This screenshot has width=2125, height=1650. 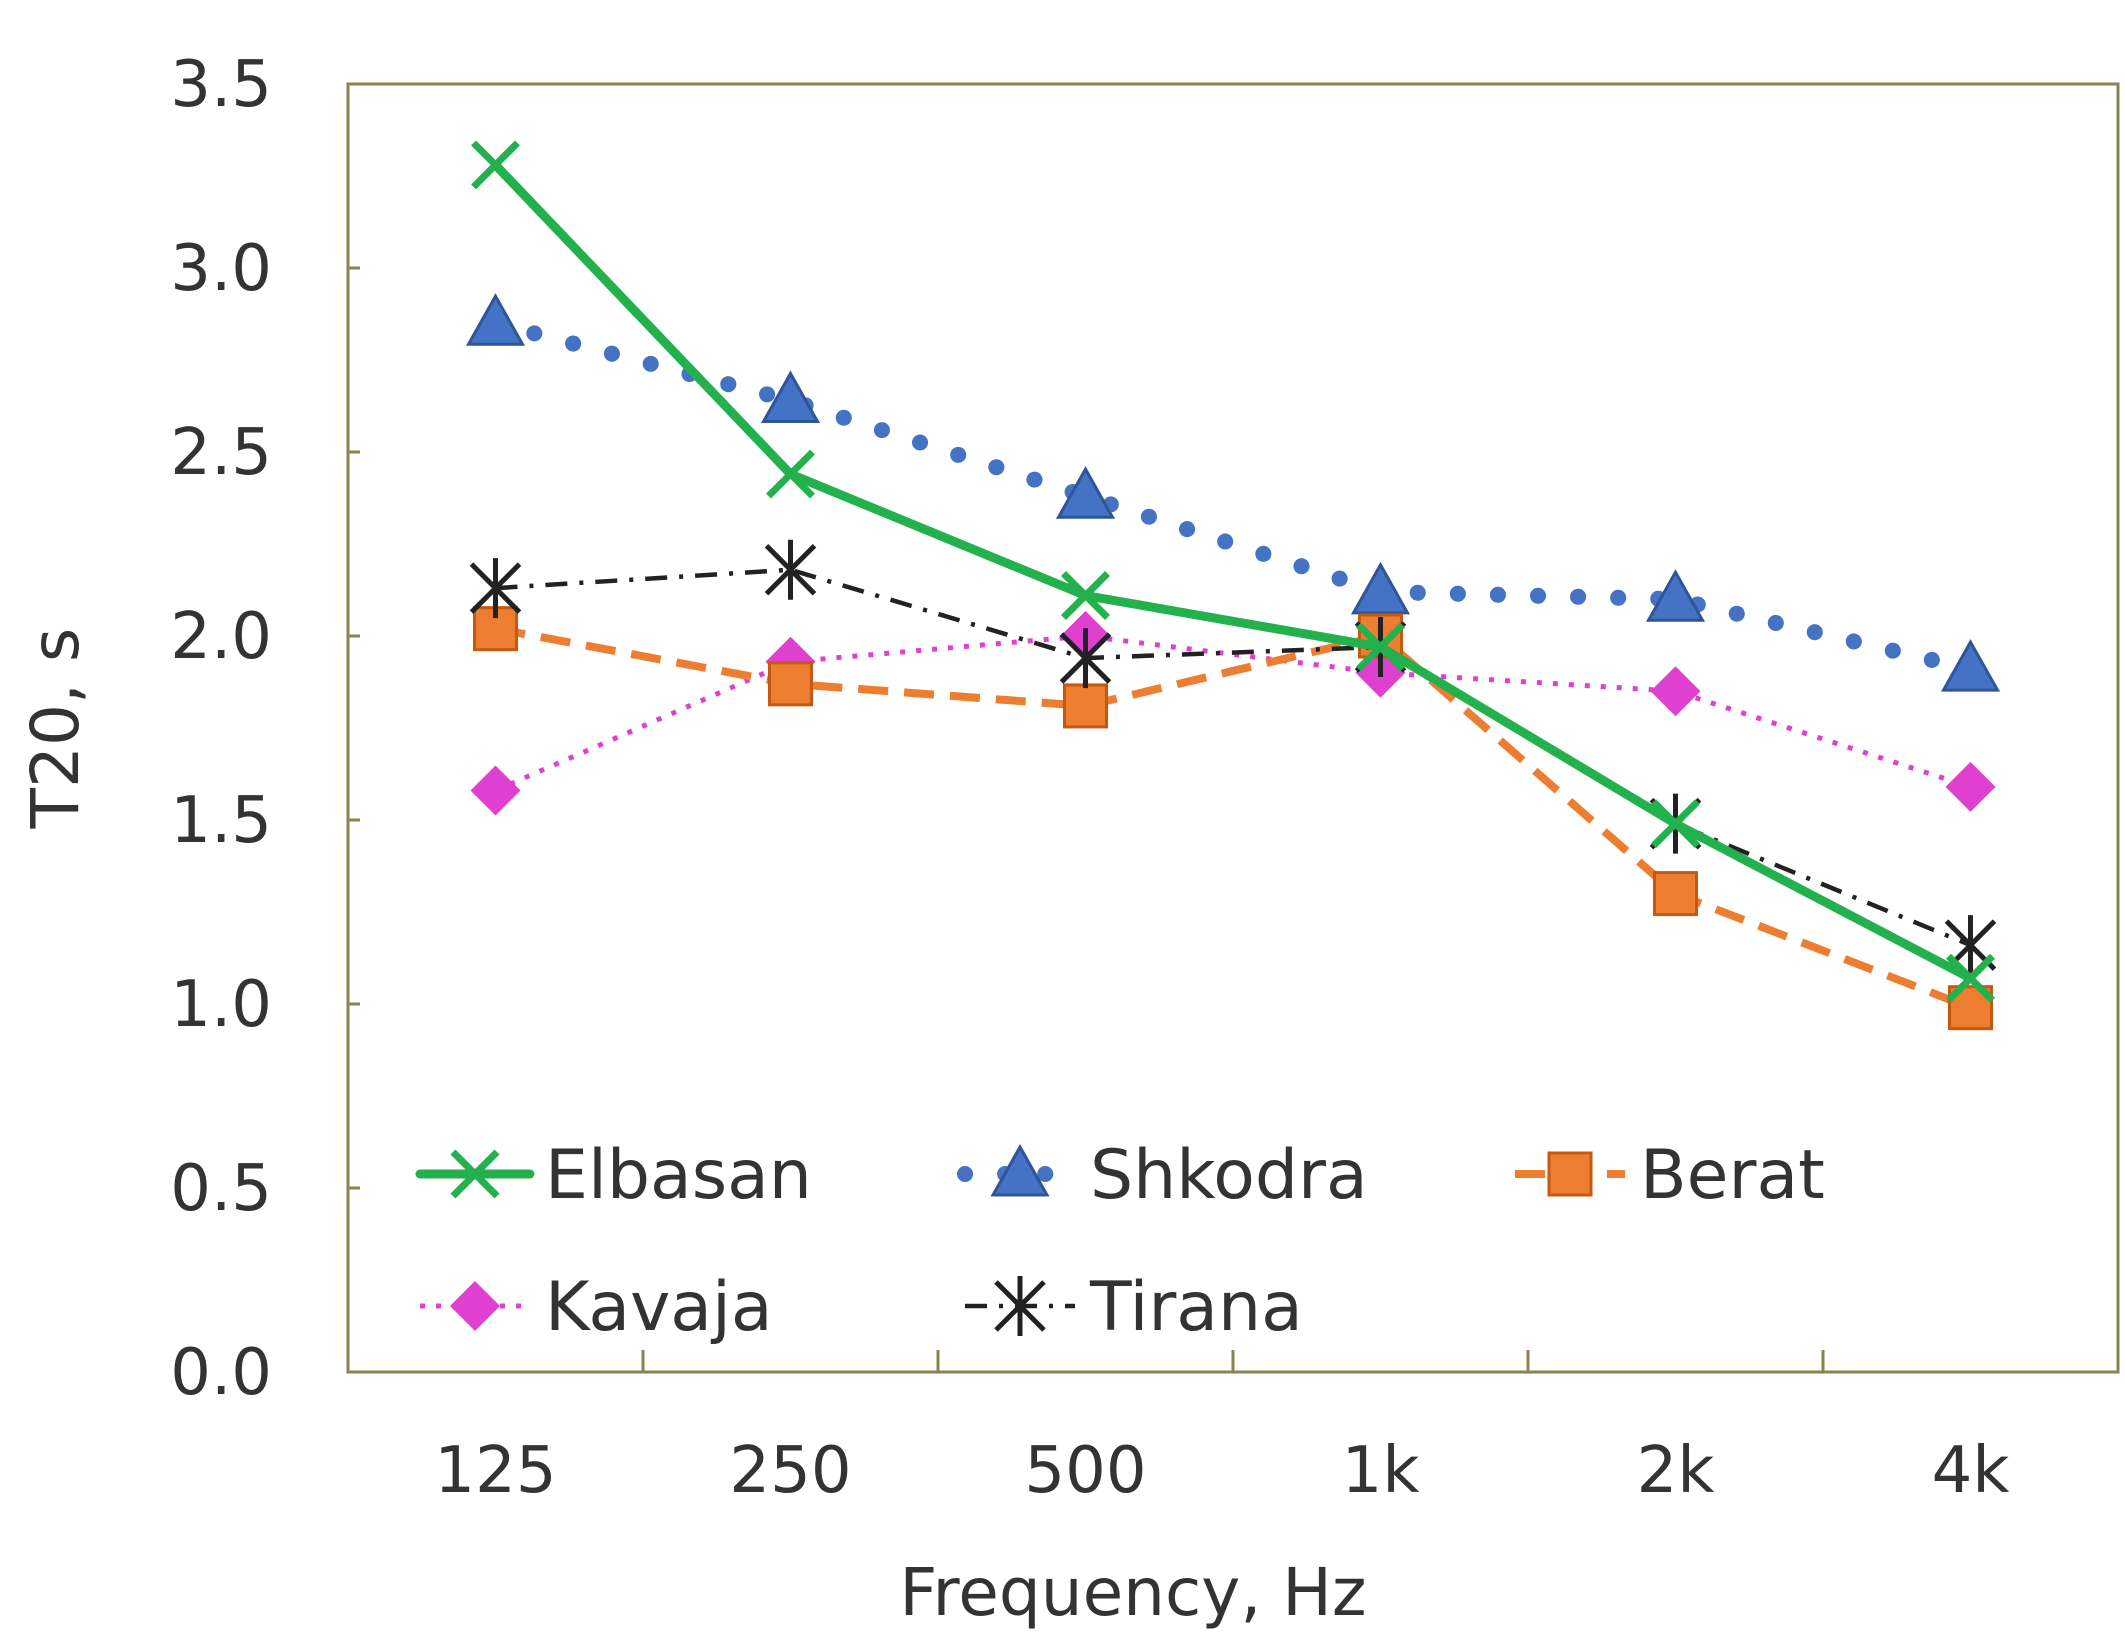 I want to click on x-tick-label: 250, so click(x=790, y=1471).